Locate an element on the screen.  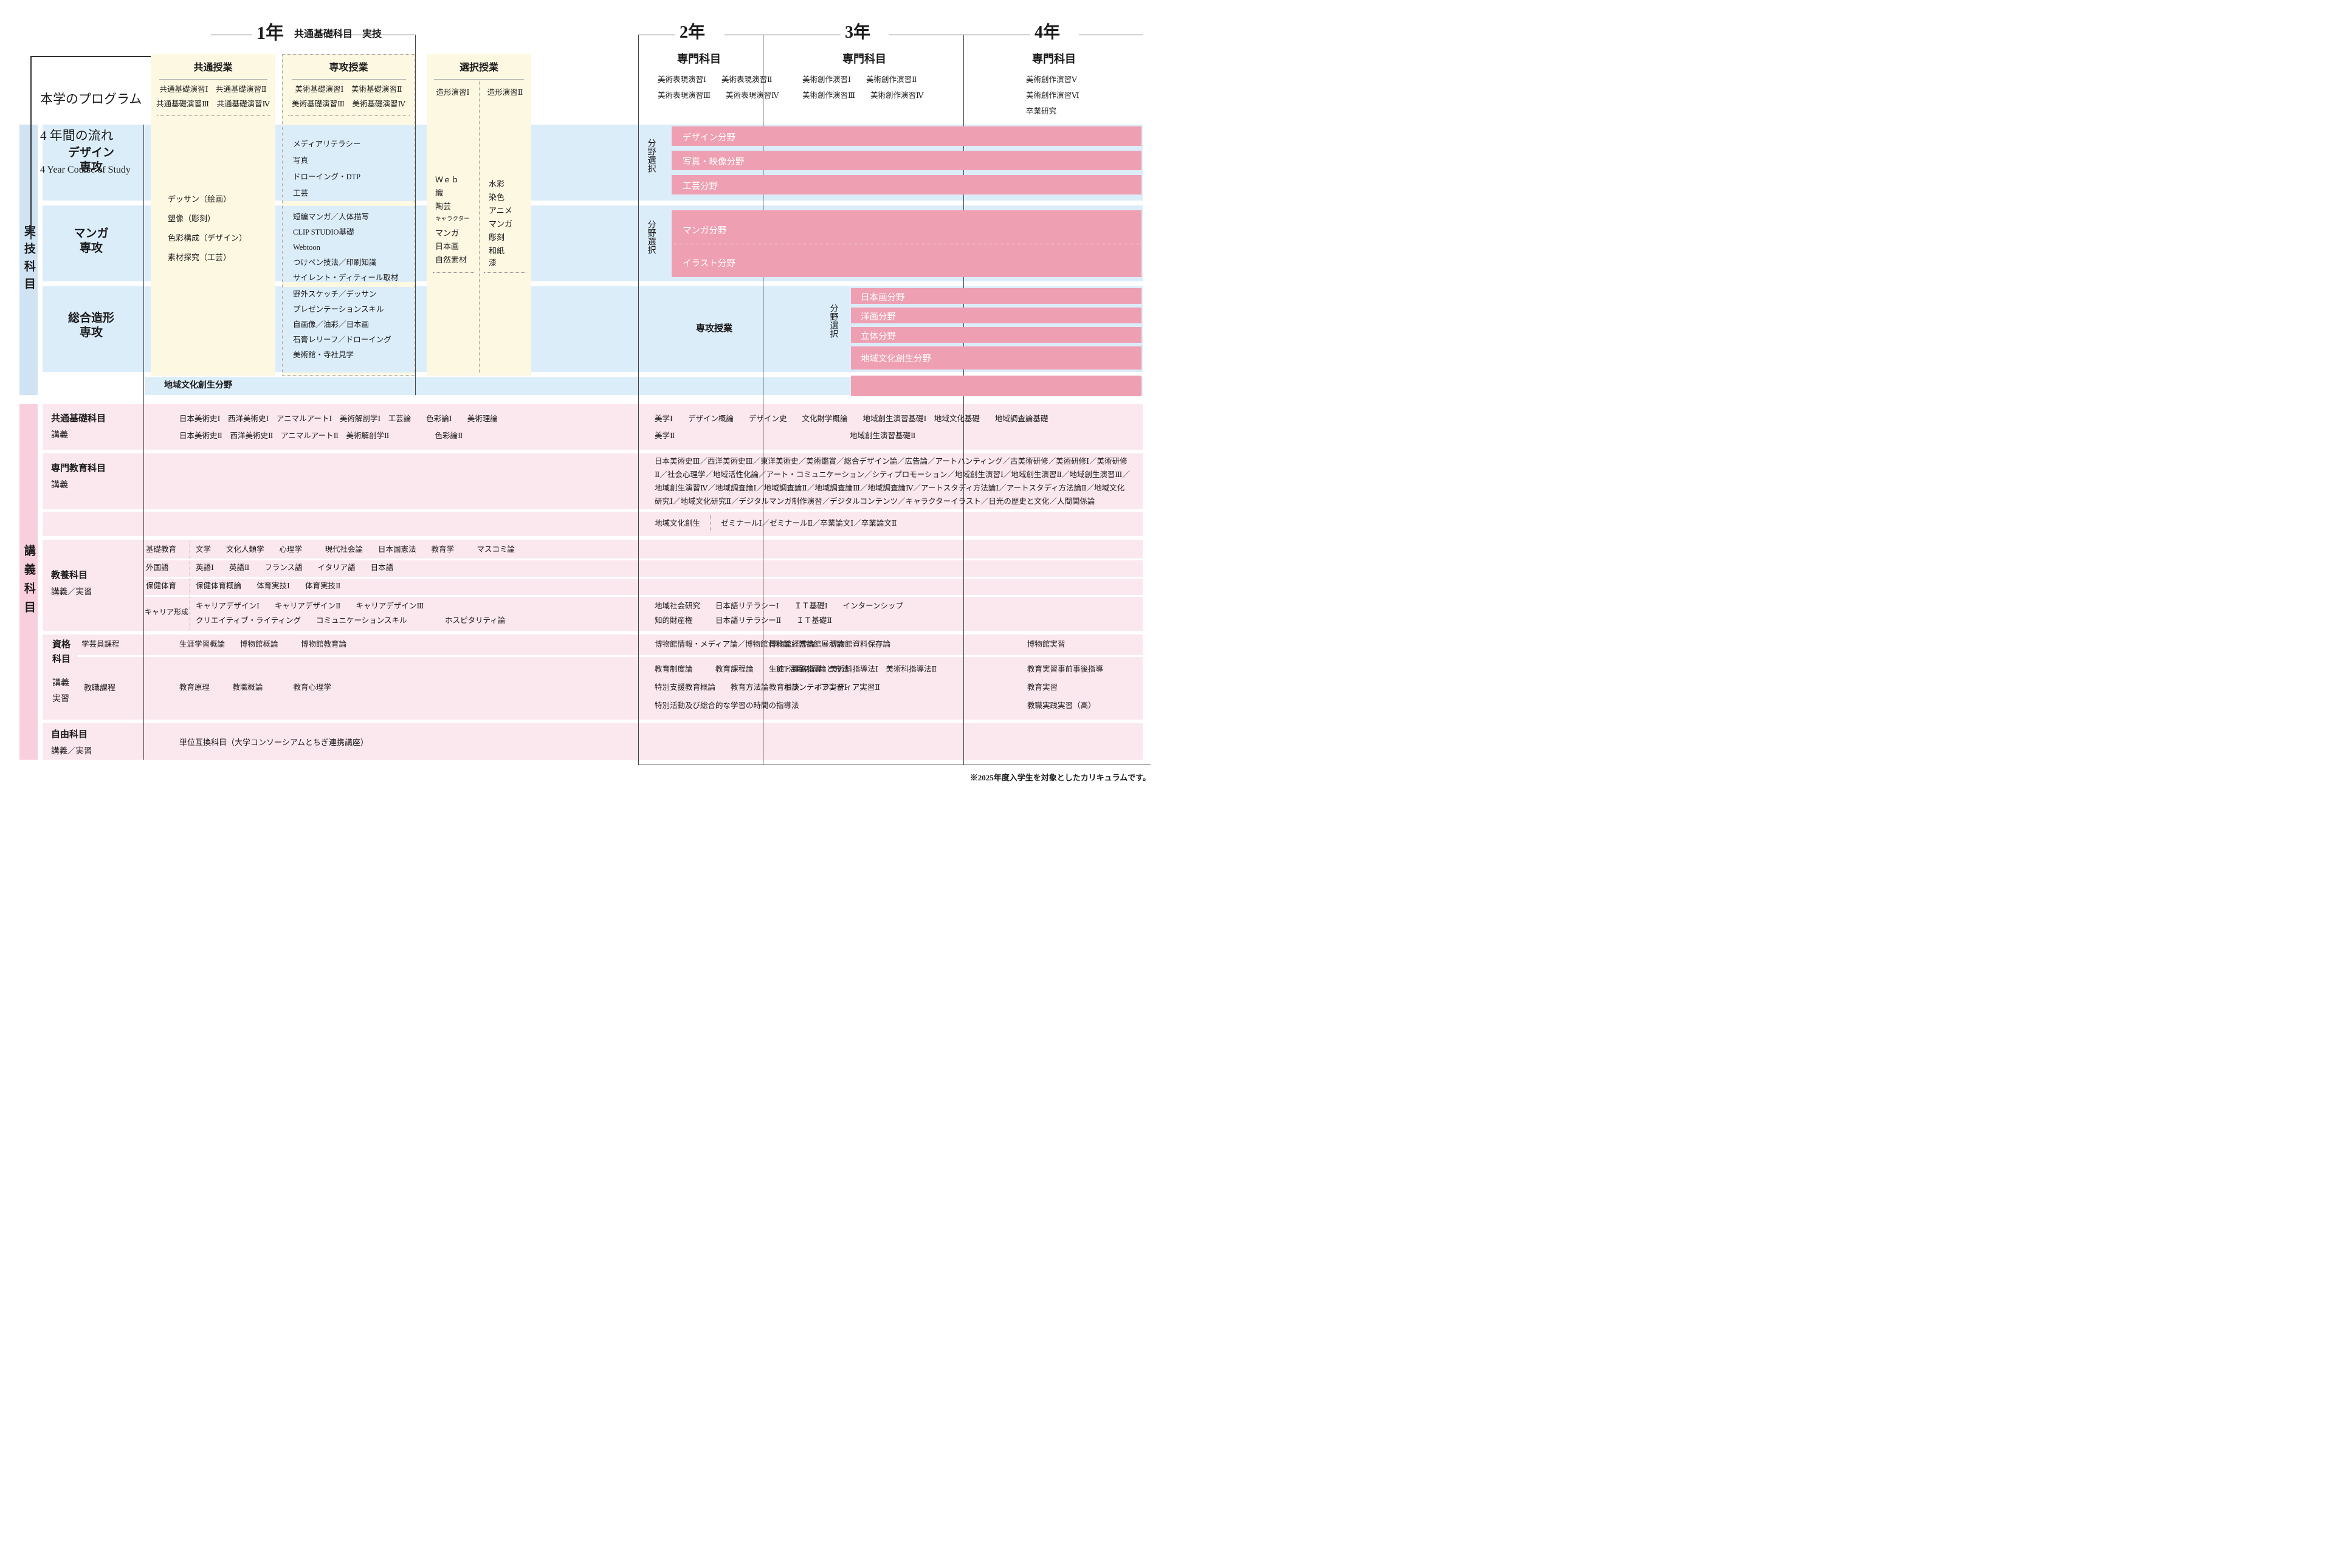
sougou-course-5: 美術館・寺社見学 is located at coordinates (323, 355).